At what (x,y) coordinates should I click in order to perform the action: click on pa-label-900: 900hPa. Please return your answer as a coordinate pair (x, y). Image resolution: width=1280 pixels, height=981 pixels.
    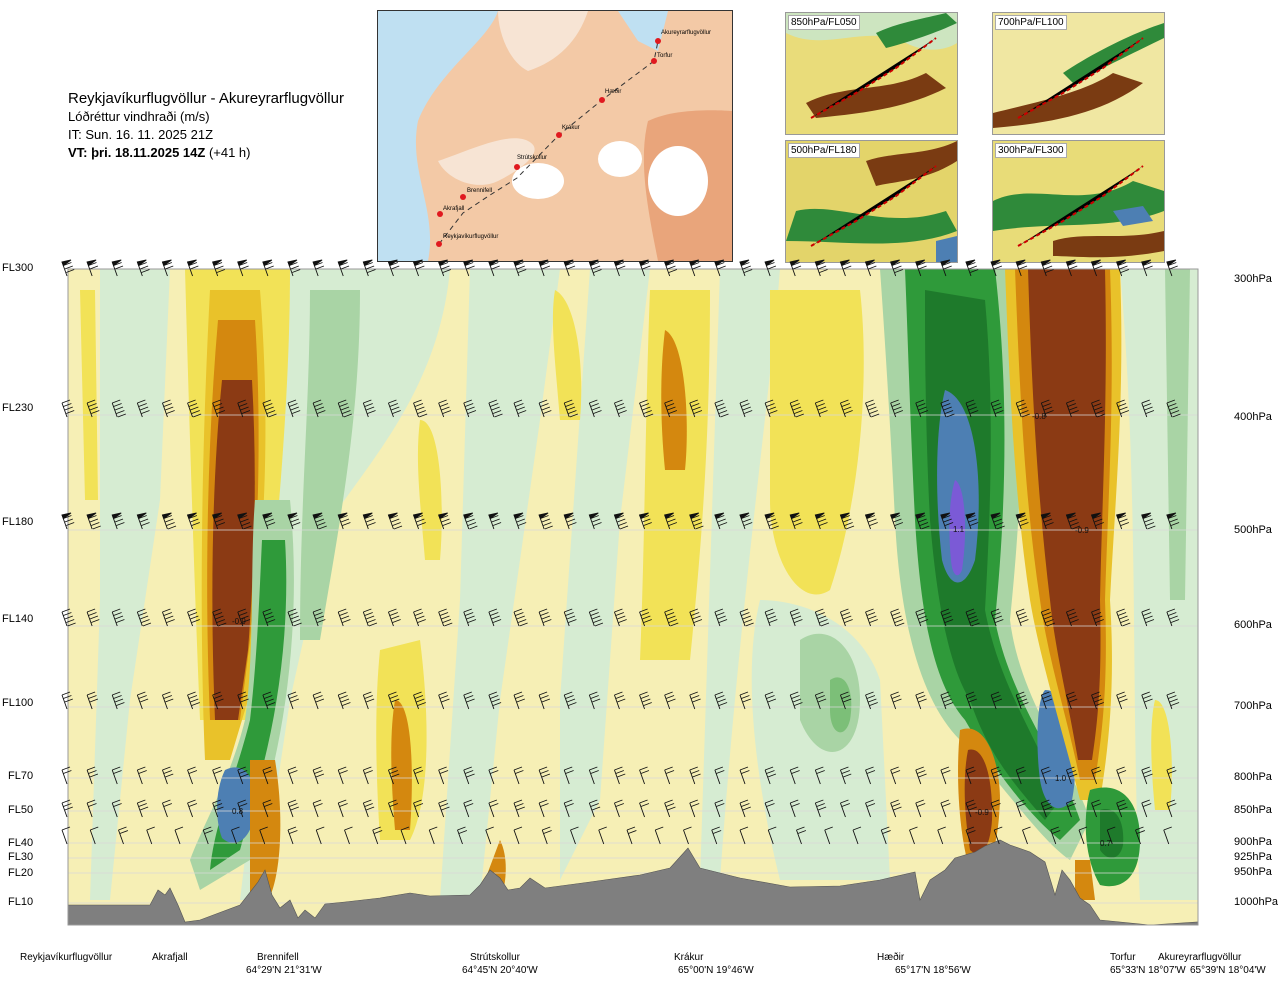
    Looking at the image, I should click on (1253, 842).